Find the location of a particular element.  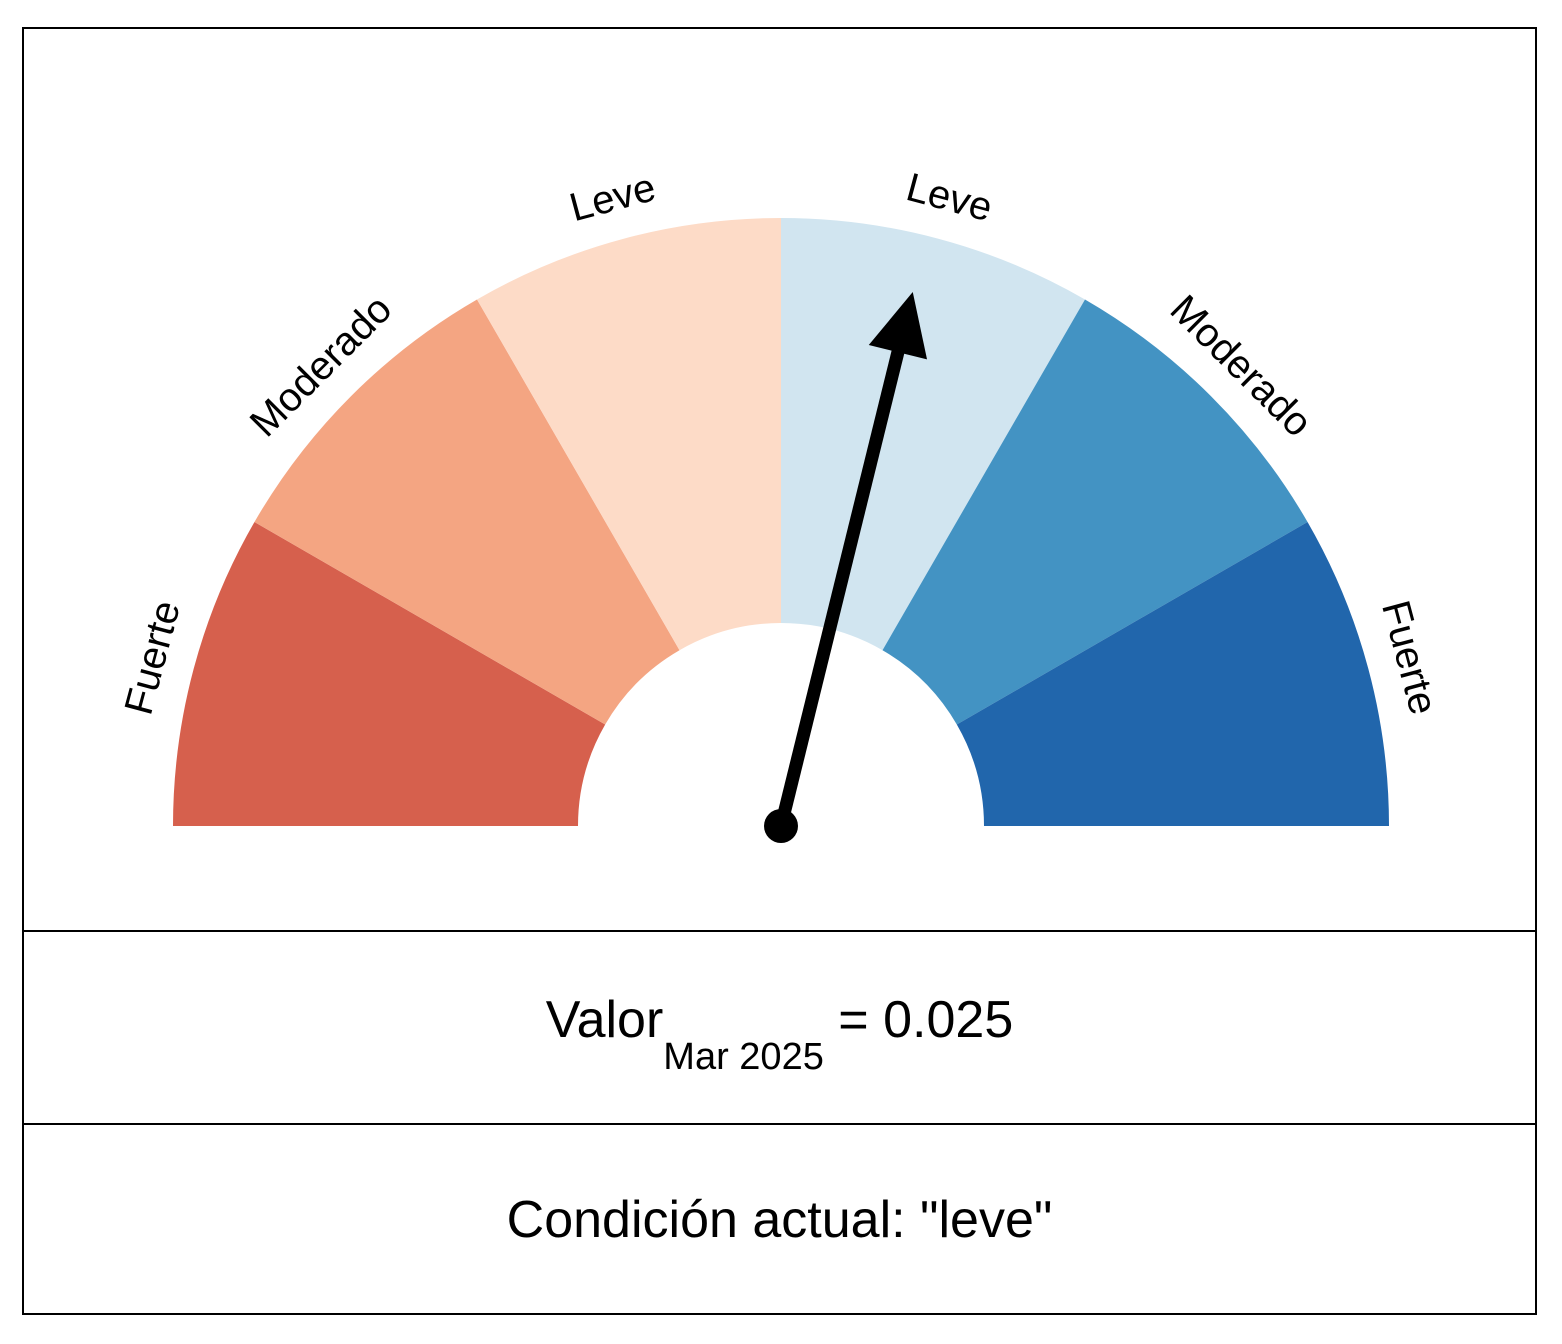

value-period: Mar 2025 is located at coordinates (743, 1056).